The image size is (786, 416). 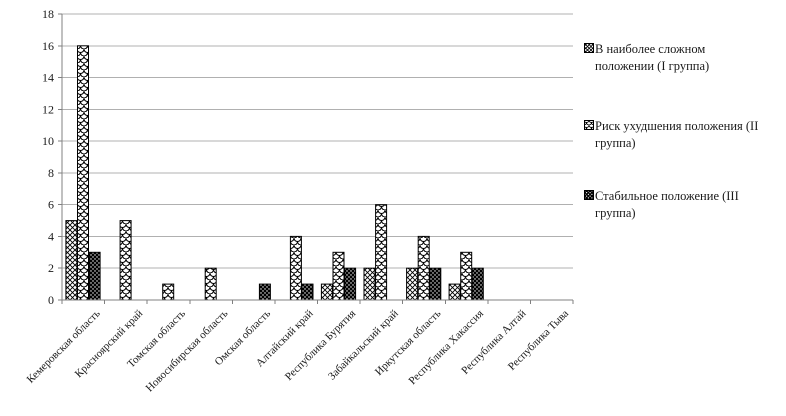 I want to click on legend-label: Стабильное положение (III группа), so click(x=667, y=204).